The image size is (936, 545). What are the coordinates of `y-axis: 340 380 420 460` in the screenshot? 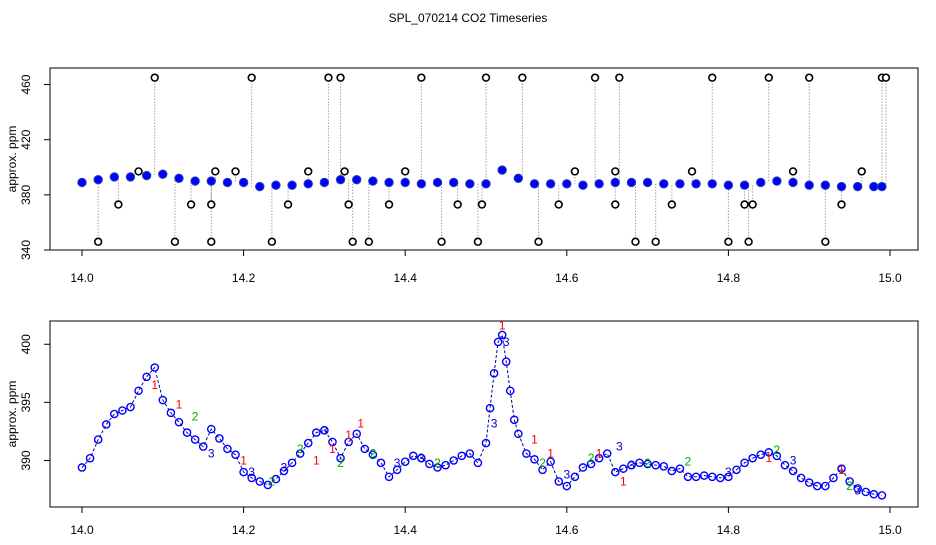 It's located at (34, 167).